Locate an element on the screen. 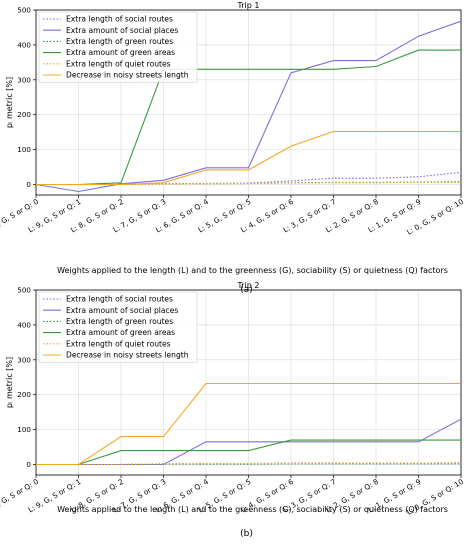  chart-title: Trip 2 is located at coordinates (248, 285).